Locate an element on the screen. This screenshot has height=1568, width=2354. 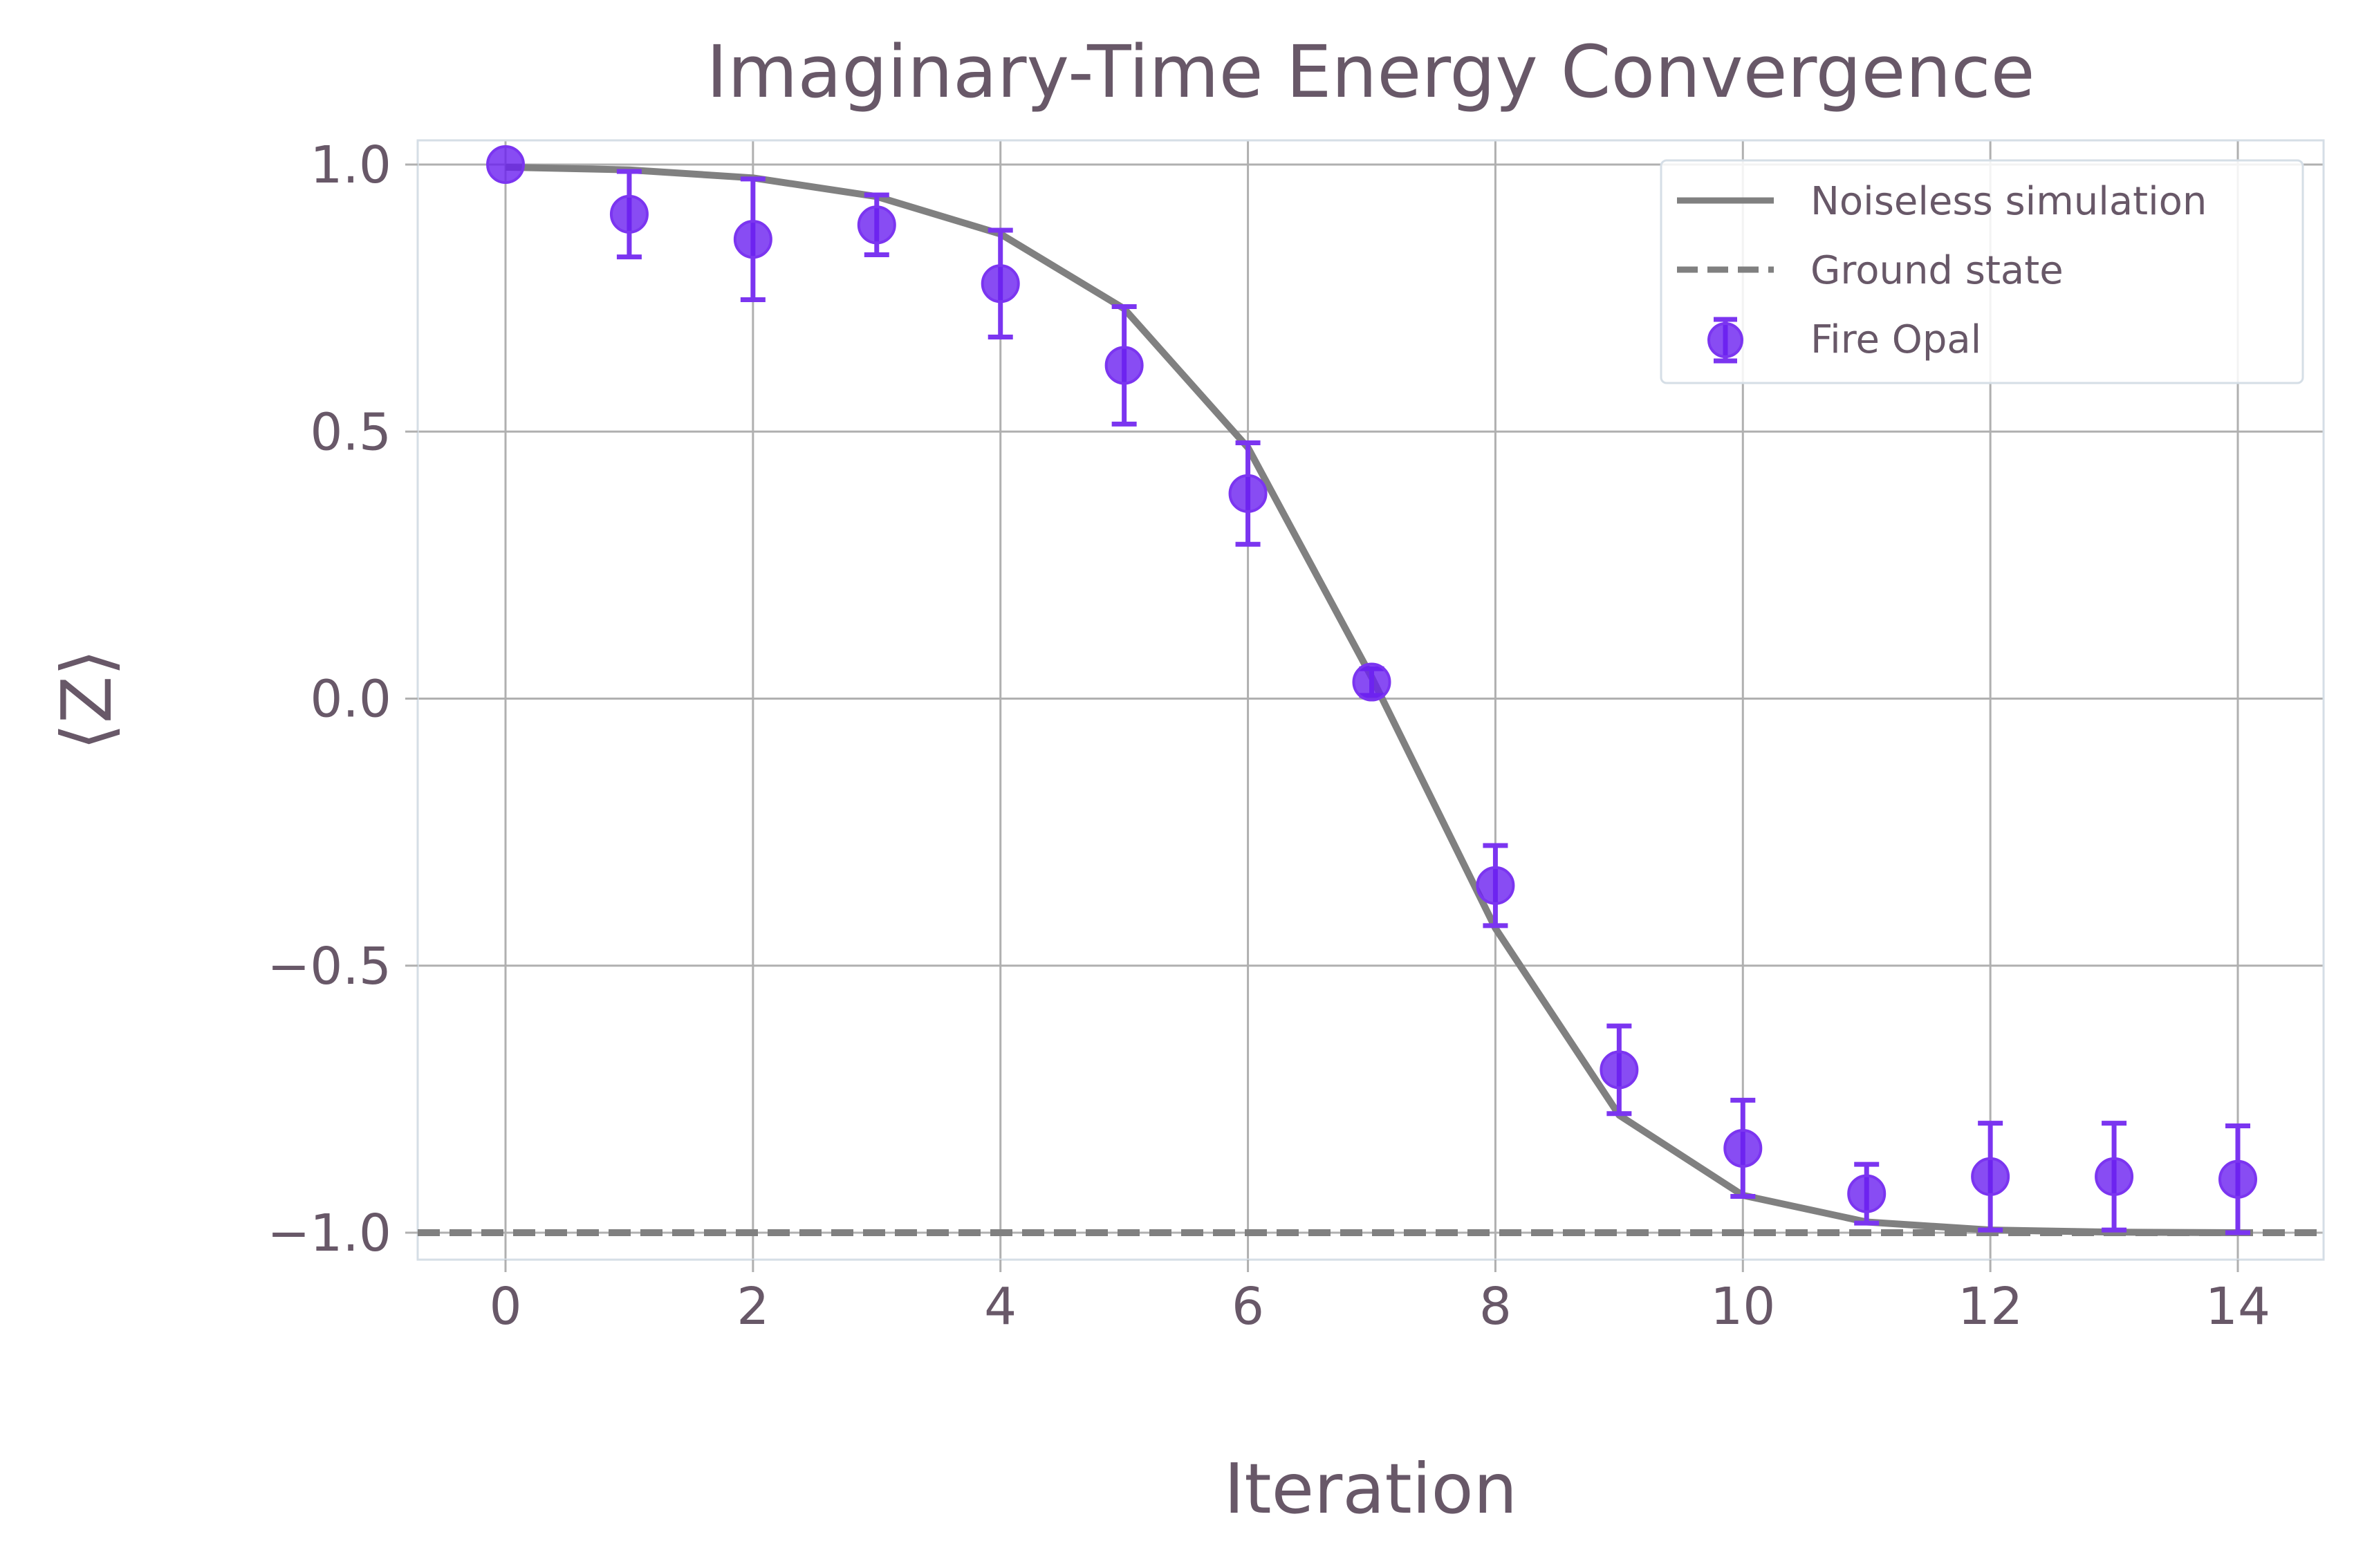
x-tick-label: 14 is located at coordinates (2237, 1306).